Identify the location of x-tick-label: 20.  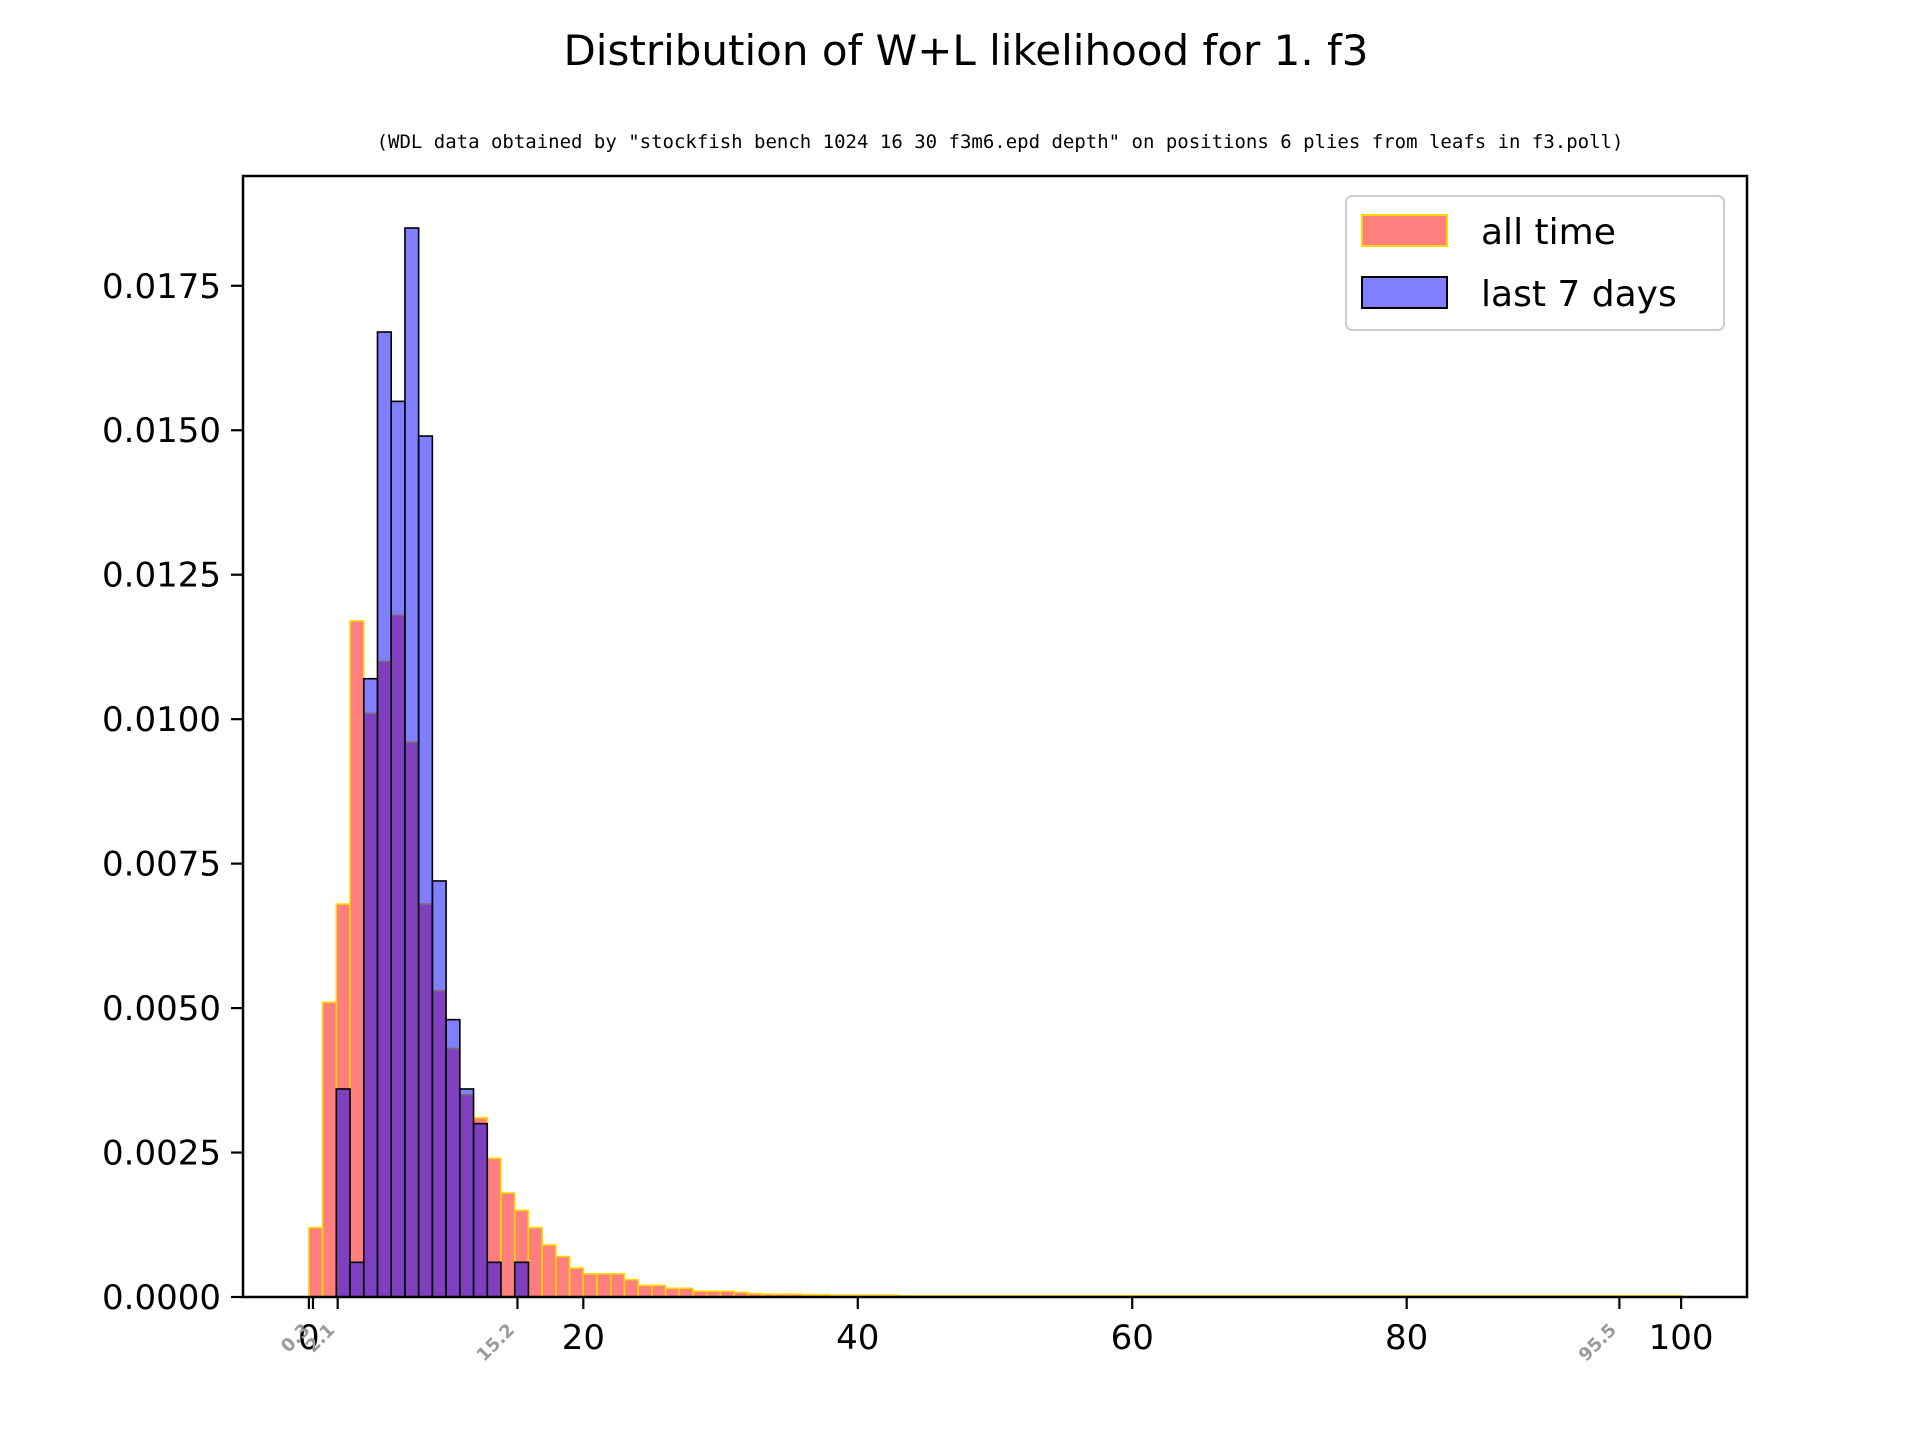
(583, 1338).